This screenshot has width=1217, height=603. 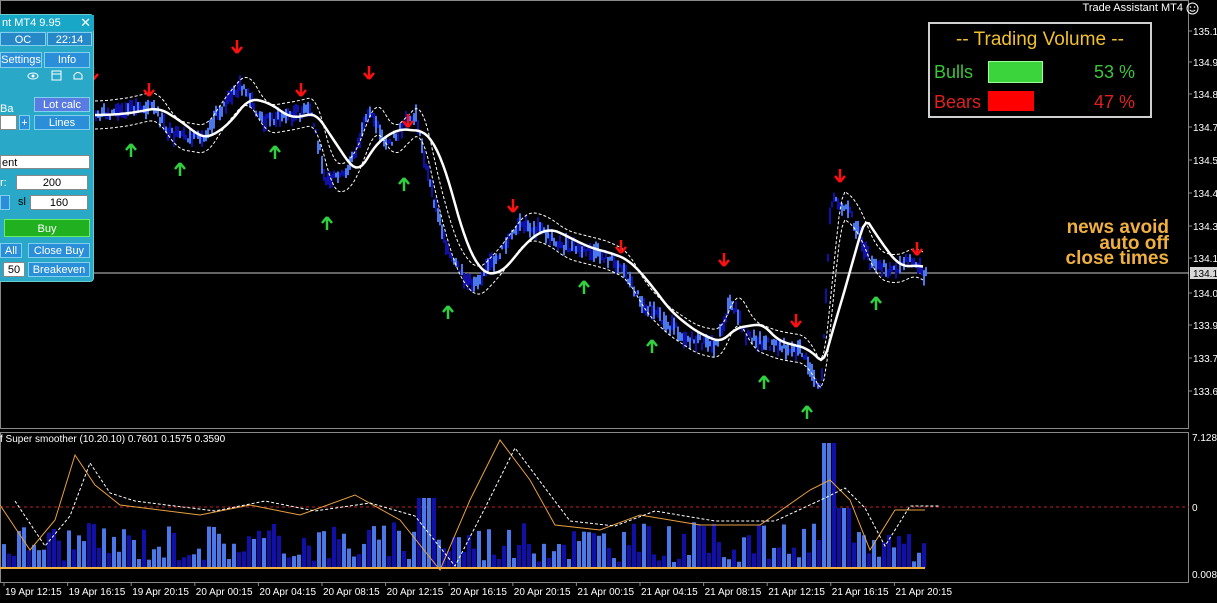 What do you see at coordinates (1205, 128) in the screenshot?
I see `price-tick-label: 134.7` at bounding box center [1205, 128].